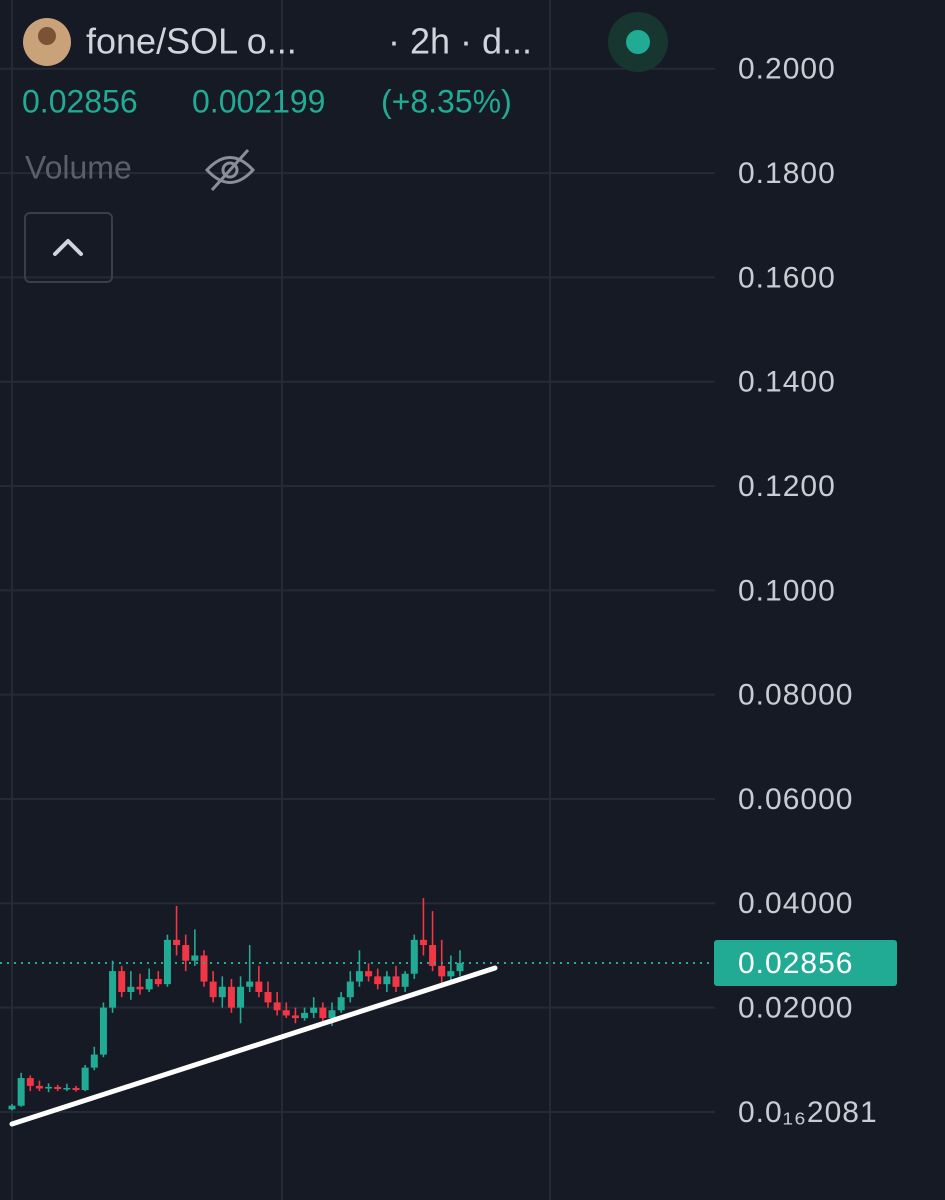 This screenshot has width=945, height=1200. Describe the element at coordinates (446, 101) in the screenshot. I see `change-percent: (+8.35%)` at that location.